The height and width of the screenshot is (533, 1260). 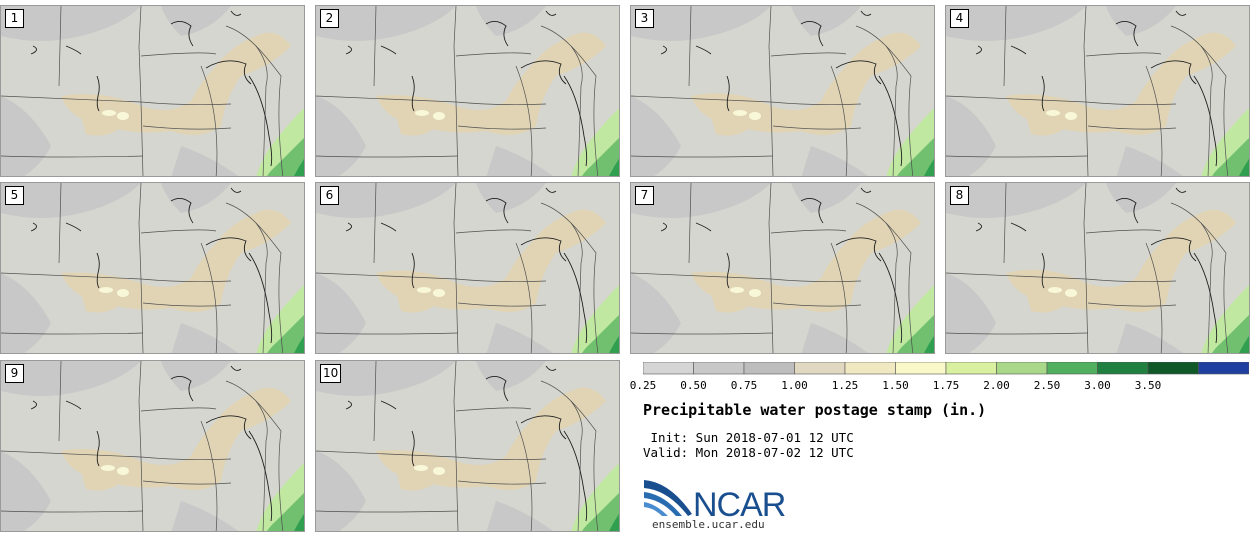 What do you see at coordinates (152, 91) in the screenshot?
I see `ensemble-member-panel: 1` at bounding box center [152, 91].